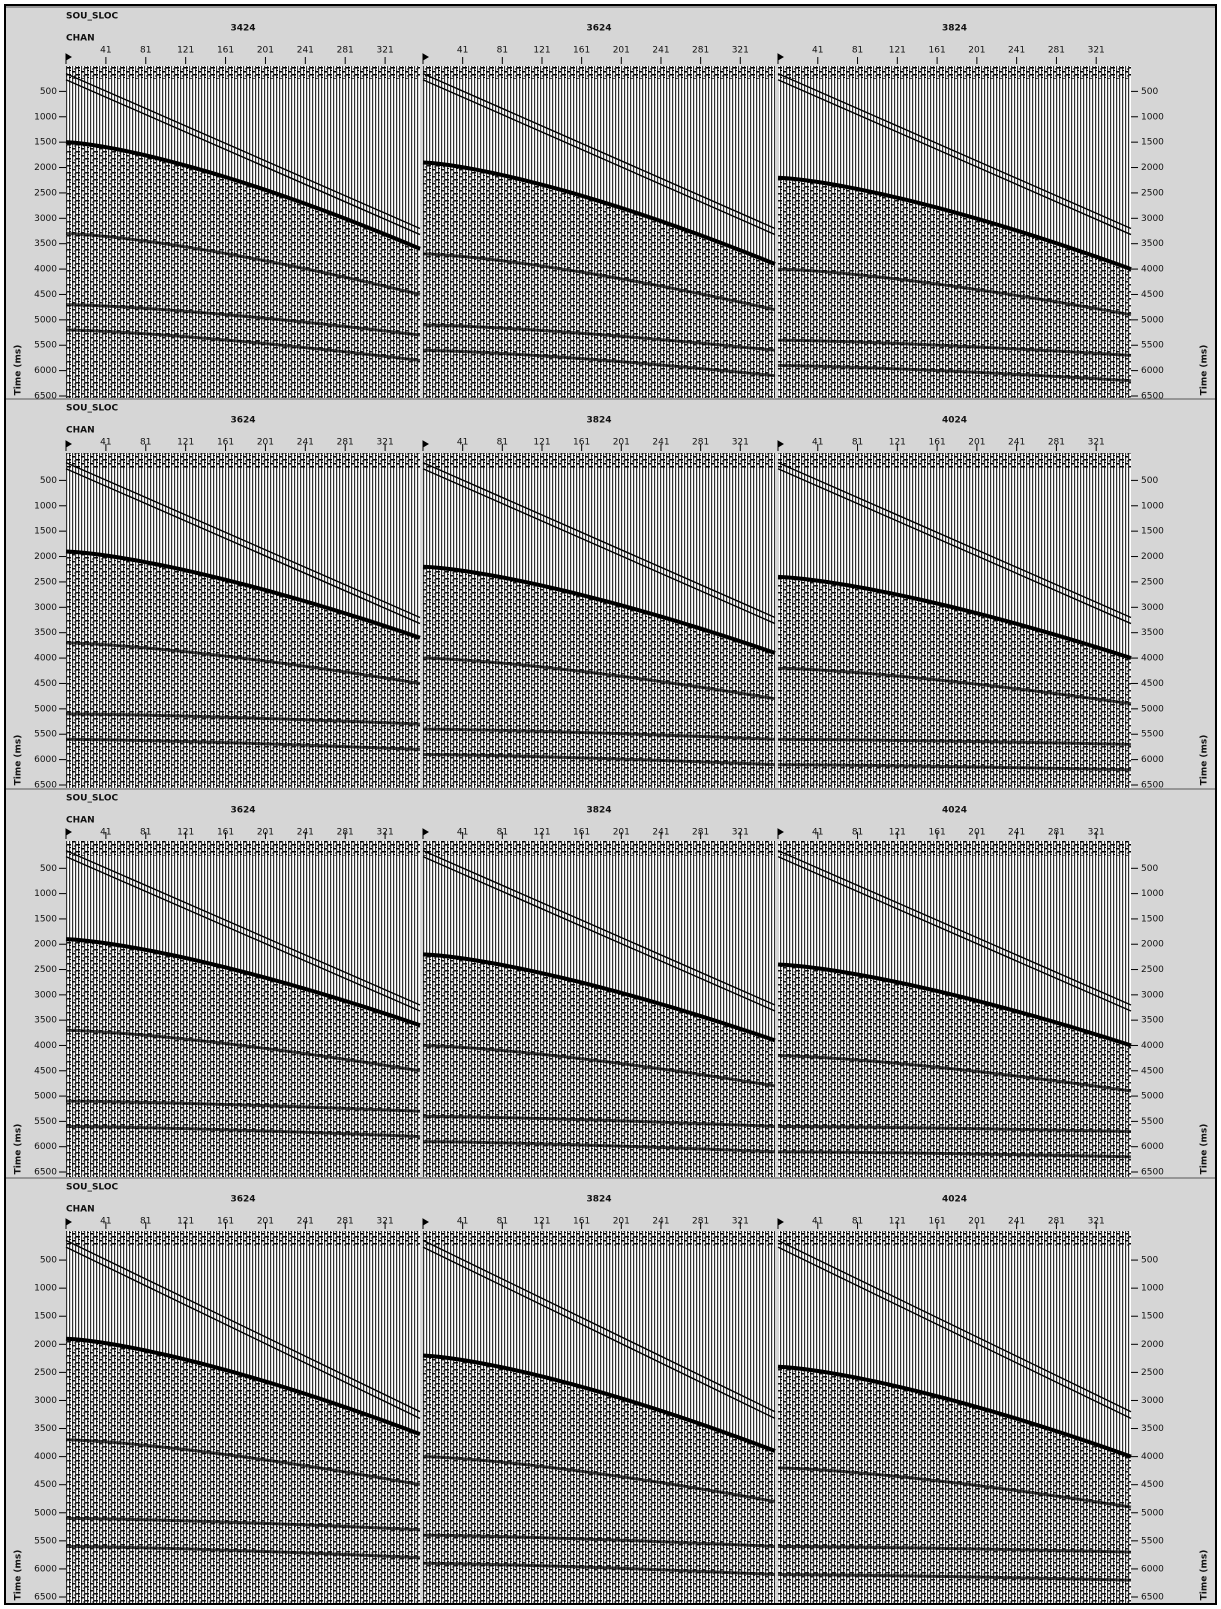 The width and height of the screenshot is (1221, 1609). Describe the element at coordinates (242, 811) in the screenshot. I see `source-location: 3624` at that location.